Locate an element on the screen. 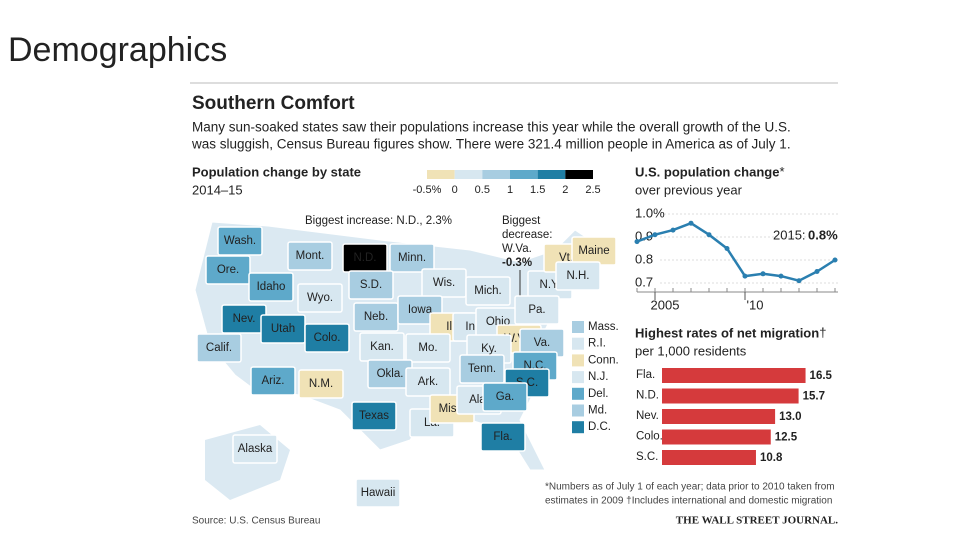 The width and height of the screenshot is (960, 540). legend-tick-label: 1.5 is located at coordinates (537, 190).